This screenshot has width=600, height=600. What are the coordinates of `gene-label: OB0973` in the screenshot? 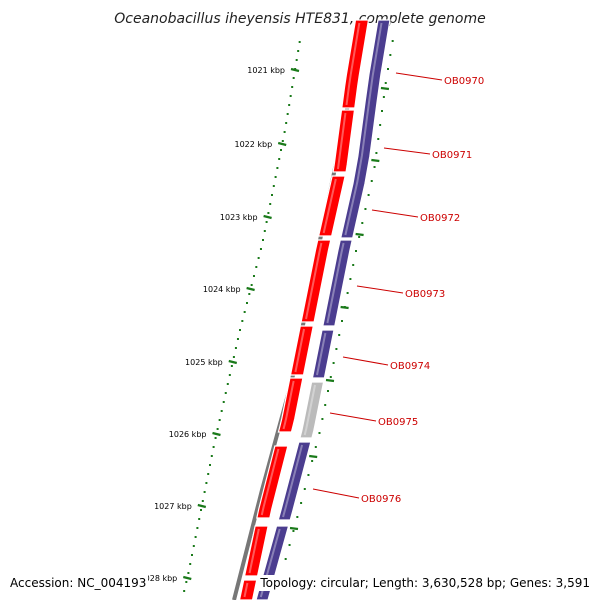 It's located at (425, 294).